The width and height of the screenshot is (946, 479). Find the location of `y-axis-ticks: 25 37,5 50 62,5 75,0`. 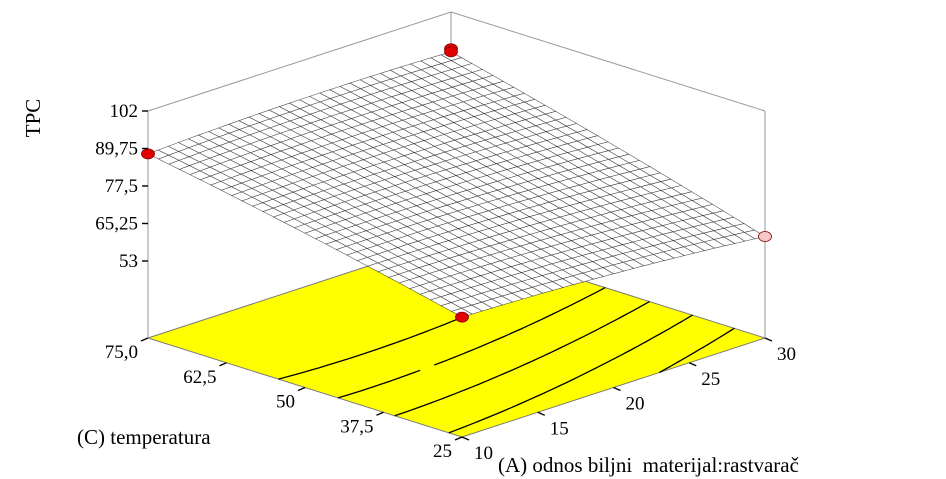

y-axis-ticks: 25 37,5 50 62,5 75,0 is located at coordinates (284, 399).